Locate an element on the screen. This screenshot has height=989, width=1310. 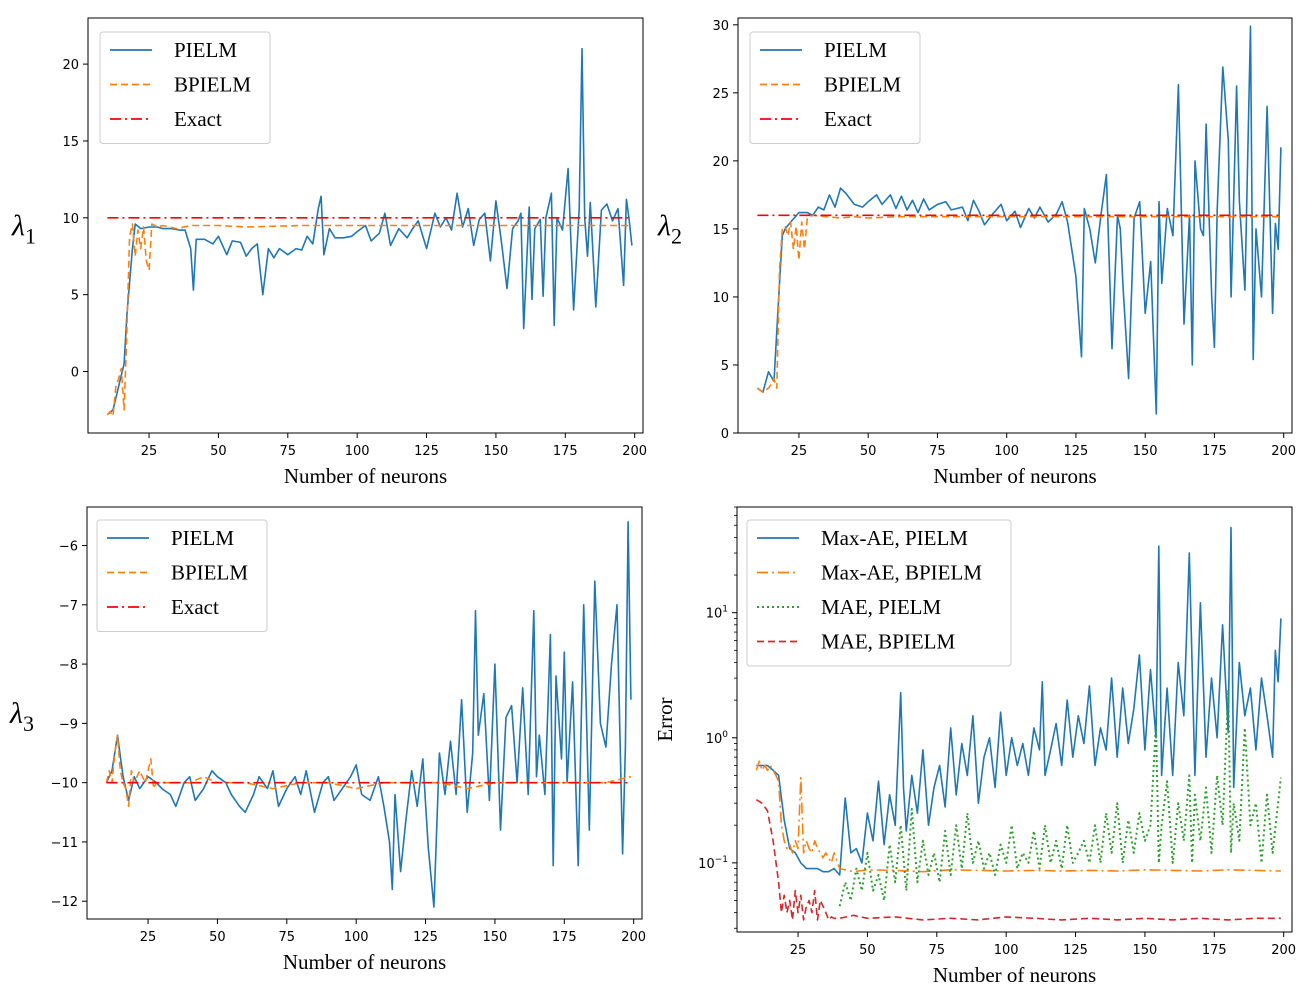
series-line-mae-pielm is located at coordinates (1060, 798).